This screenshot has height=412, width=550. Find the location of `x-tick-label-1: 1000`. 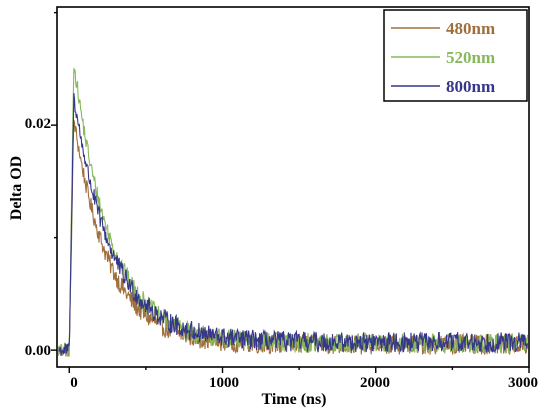

x-tick-label-1: 1000 is located at coordinates (224, 383).